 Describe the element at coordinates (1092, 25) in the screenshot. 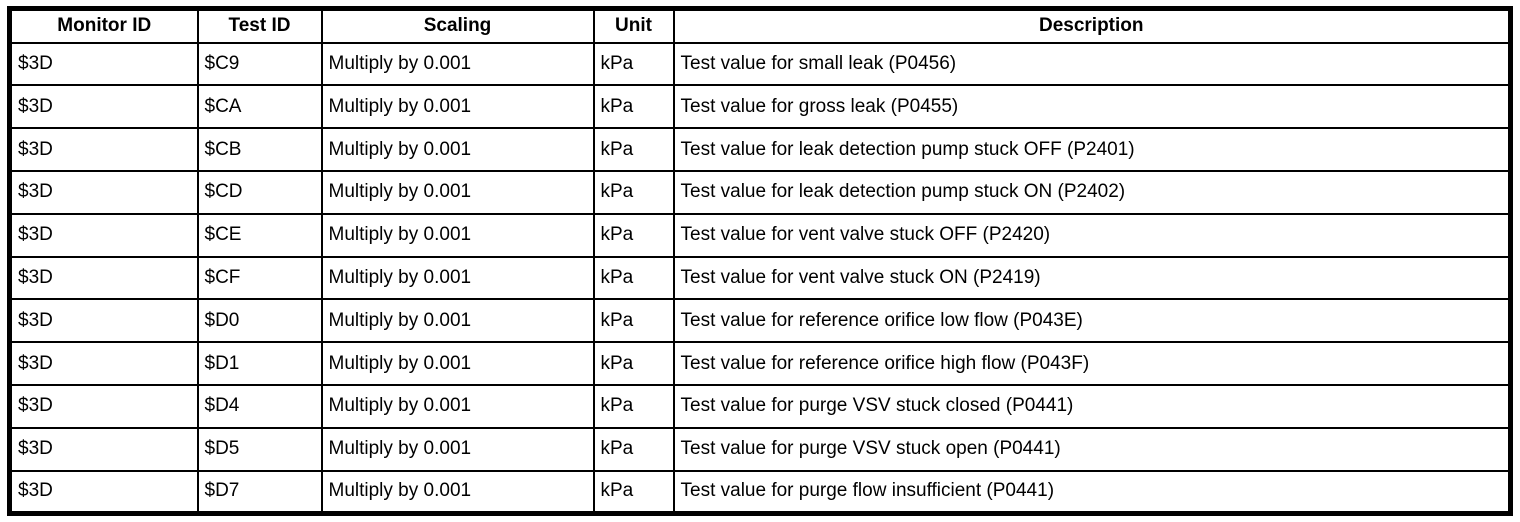

I see `header-description: Description` at that location.